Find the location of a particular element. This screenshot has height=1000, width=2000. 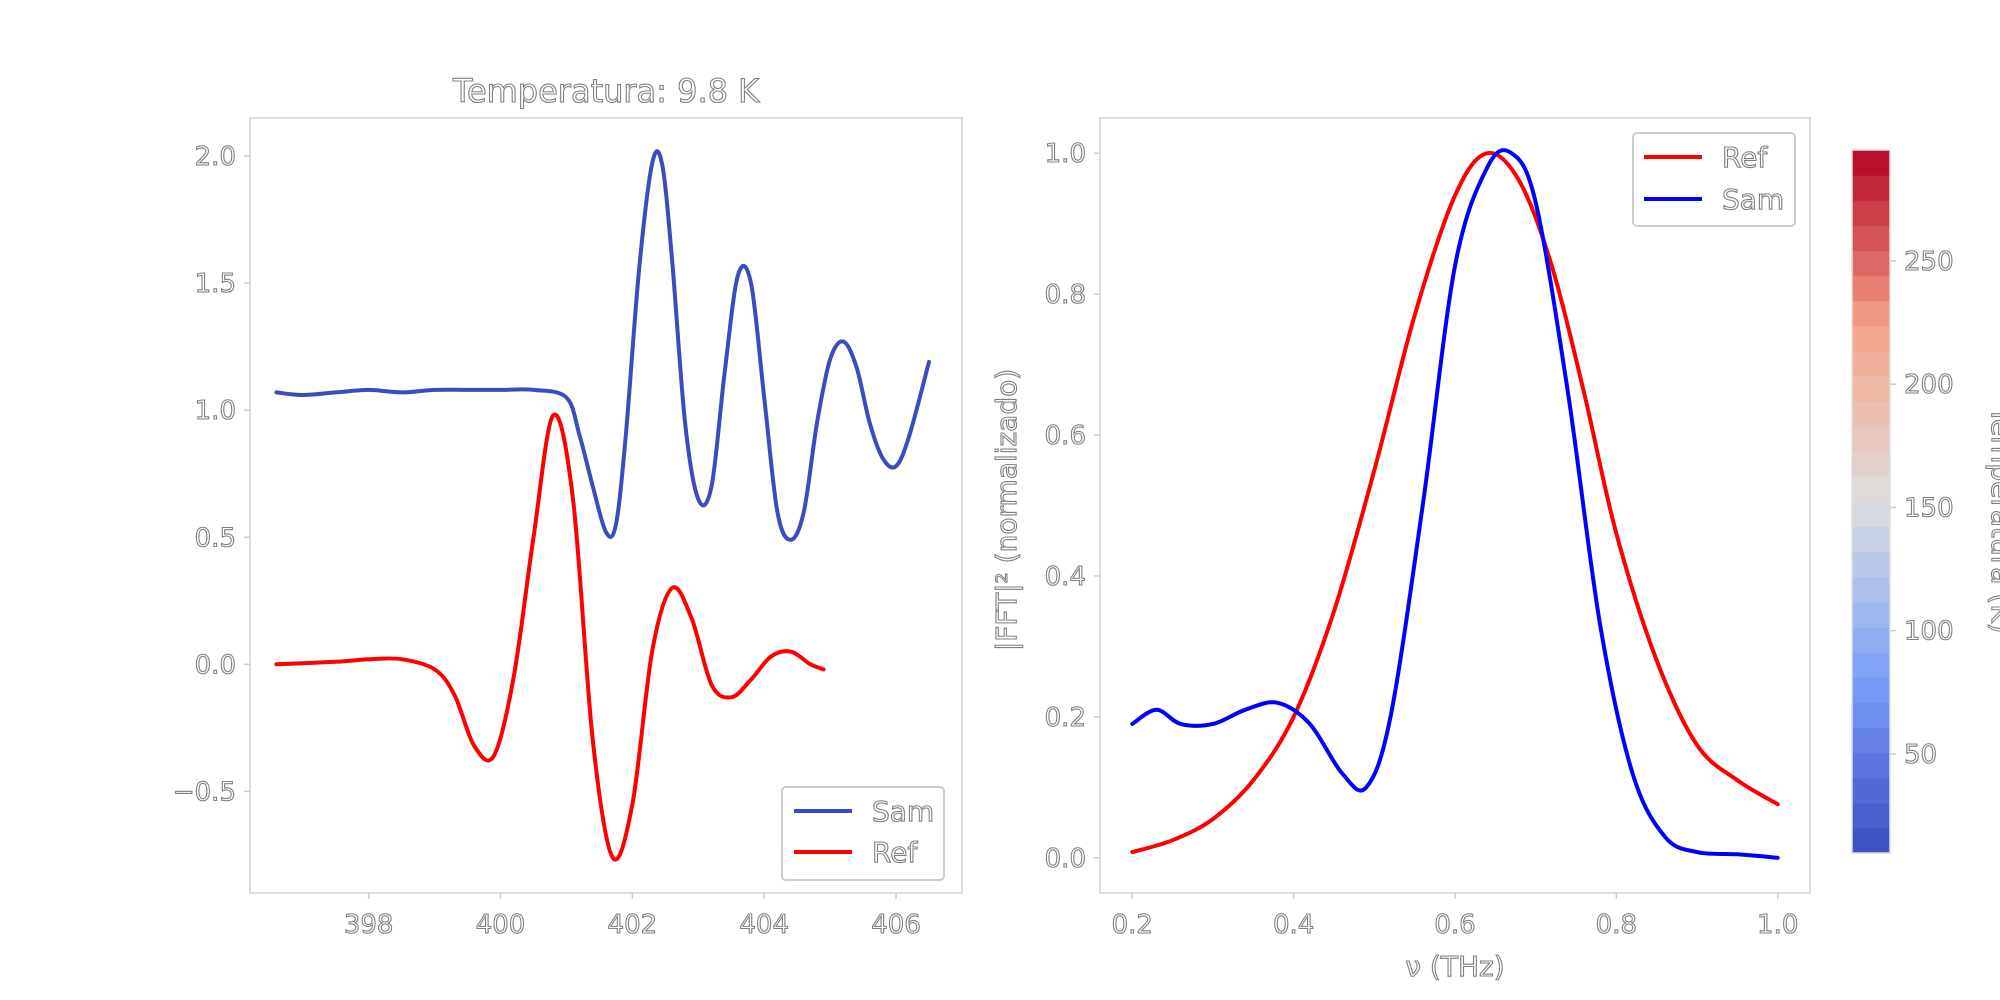

right-x-tick-label: 0.4 is located at coordinates (1293, 925).